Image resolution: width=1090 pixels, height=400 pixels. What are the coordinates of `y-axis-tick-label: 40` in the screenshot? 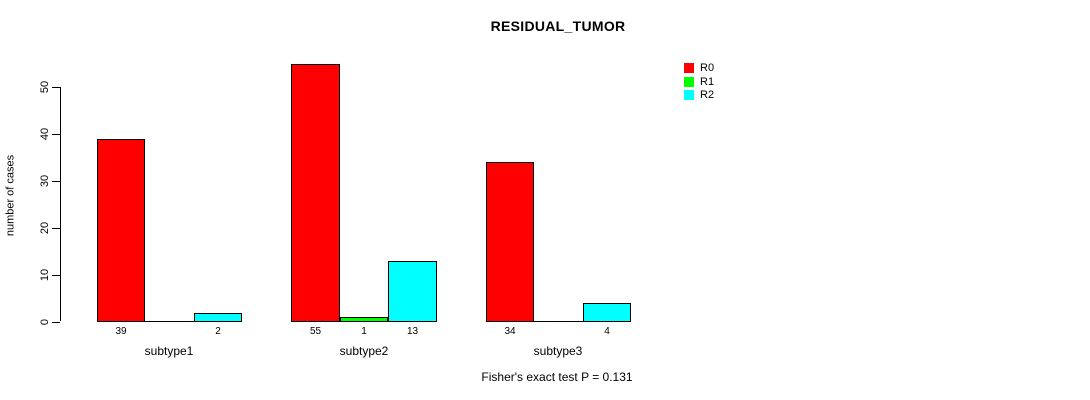 It's located at (45, 134).